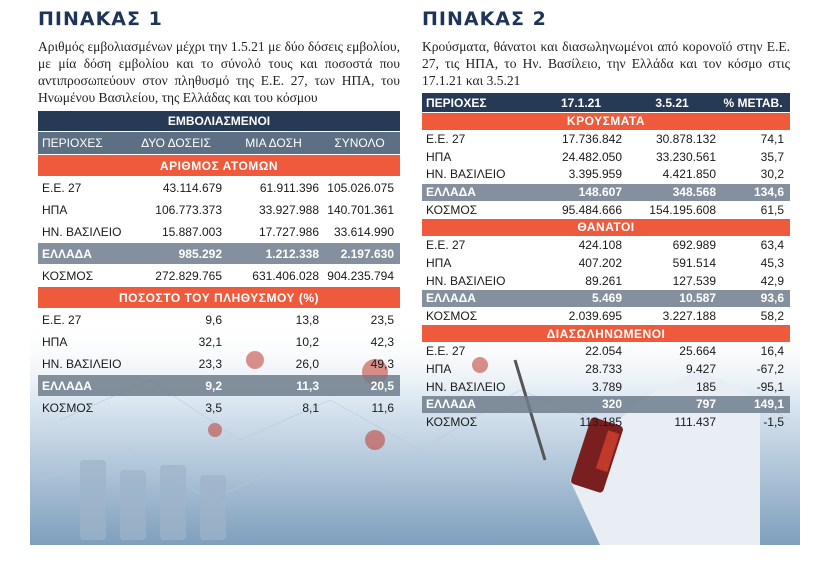  I want to click on cell: ΔΥΟ ΔΟΣΕΙΣ, so click(176, 143).